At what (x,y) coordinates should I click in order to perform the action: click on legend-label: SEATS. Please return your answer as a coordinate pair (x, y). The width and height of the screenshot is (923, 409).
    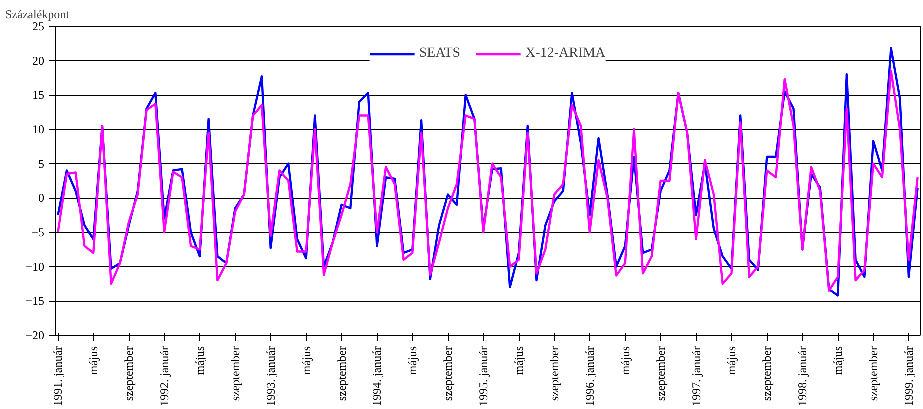
    Looking at the image, I should click on (440, 54).